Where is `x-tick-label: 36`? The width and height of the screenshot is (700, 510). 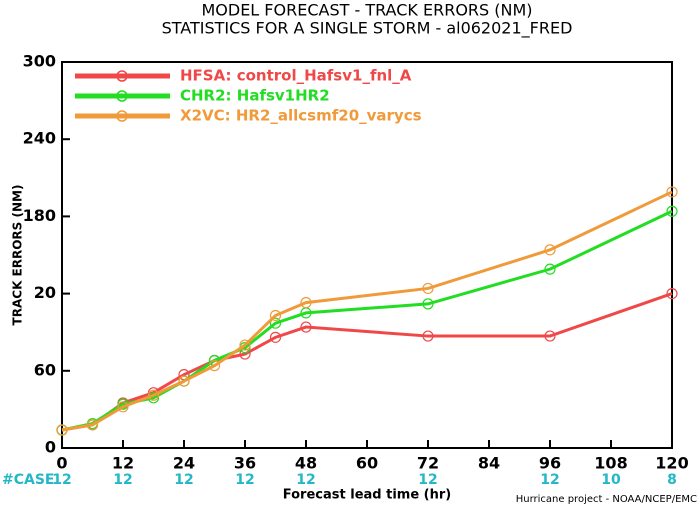 x-tick-label: 36 is located at coordinates (245, 463).